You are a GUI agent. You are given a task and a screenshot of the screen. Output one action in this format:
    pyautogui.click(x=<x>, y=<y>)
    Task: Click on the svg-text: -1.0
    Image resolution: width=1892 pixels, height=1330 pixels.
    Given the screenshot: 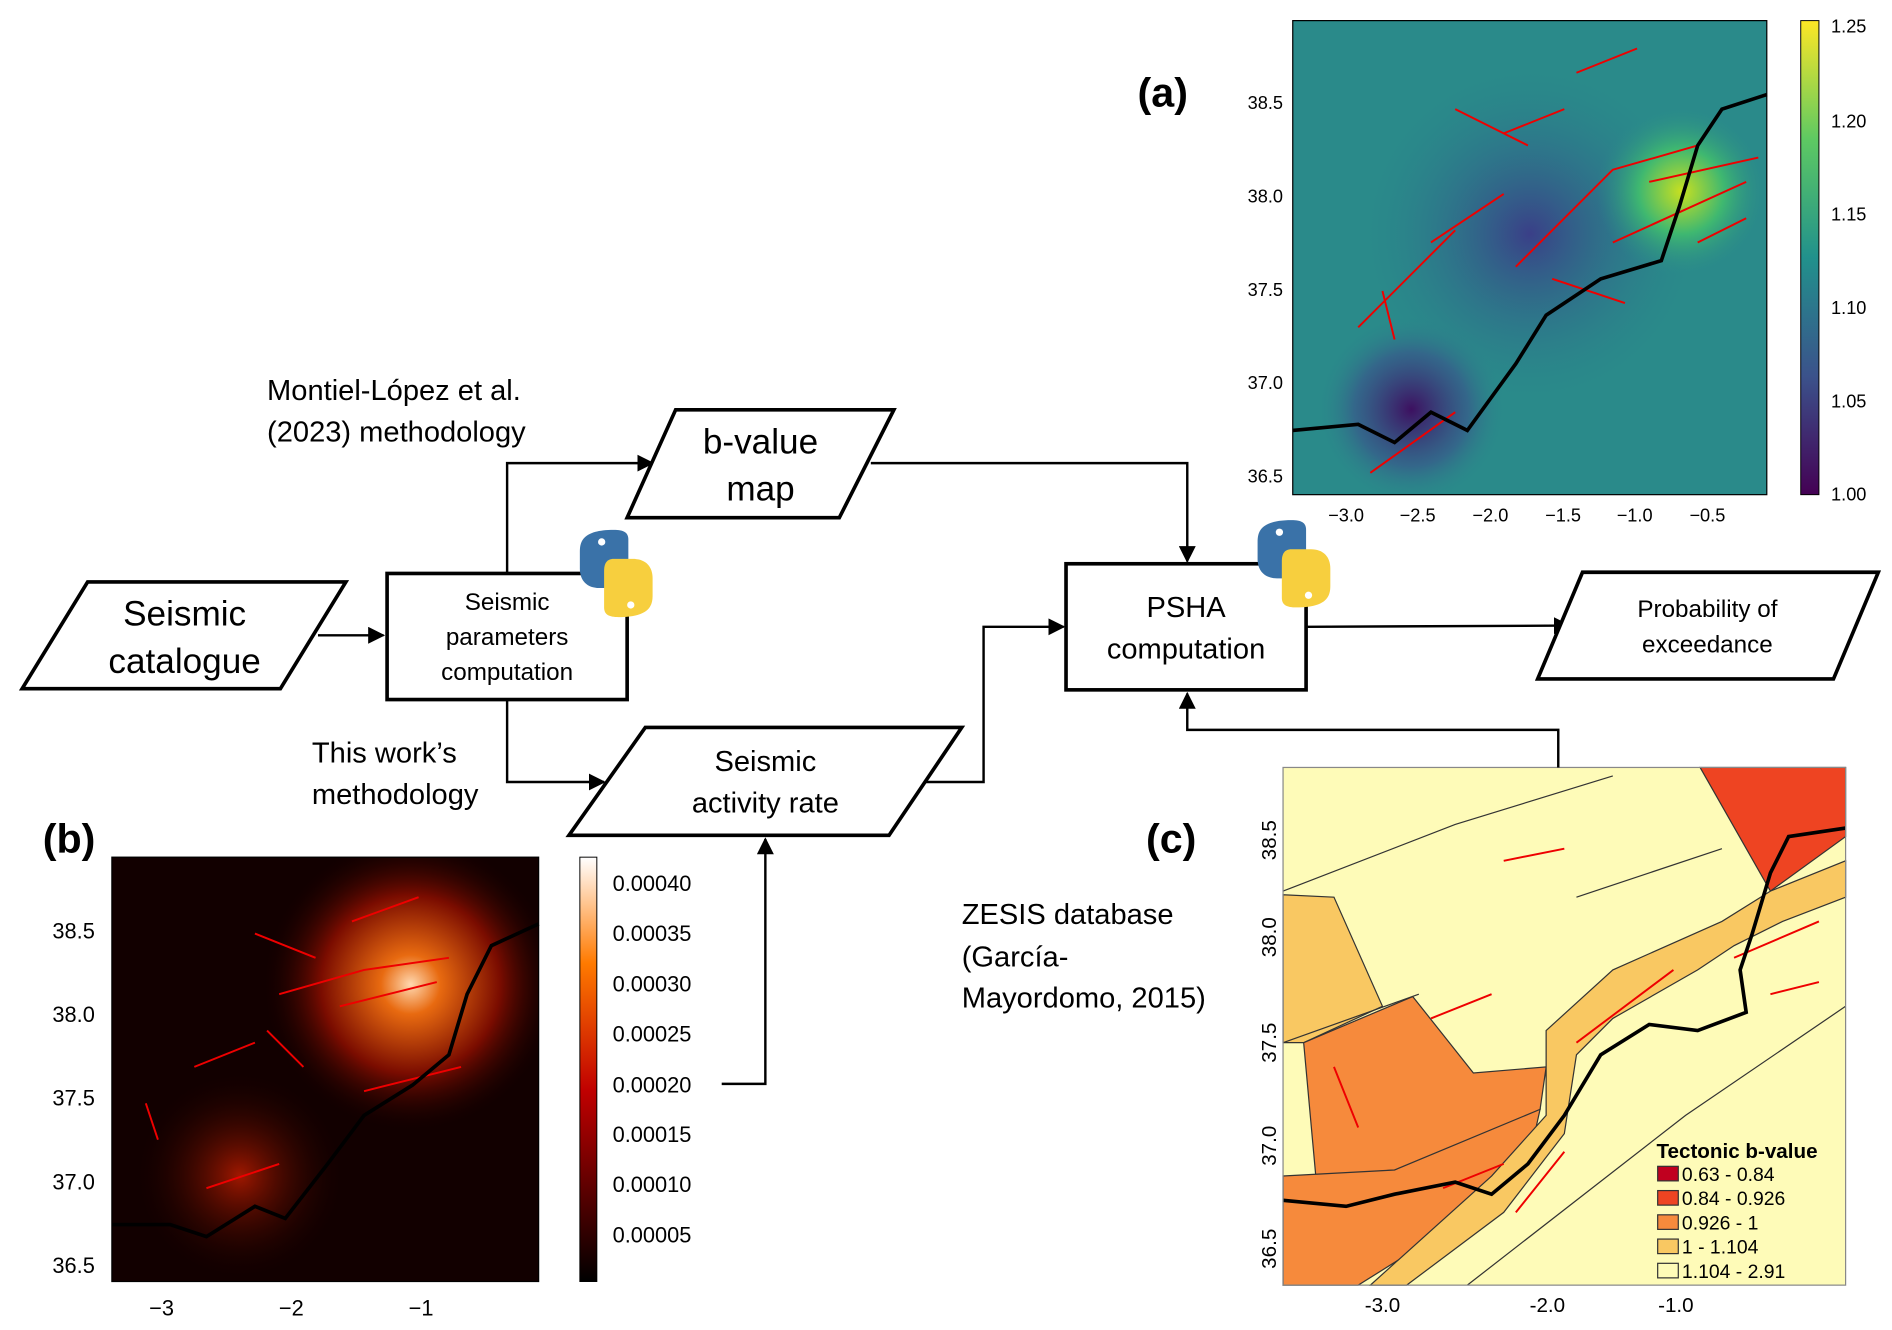 What is the action you would take?
    pyautogui.click(x=1676, y=1305)
    